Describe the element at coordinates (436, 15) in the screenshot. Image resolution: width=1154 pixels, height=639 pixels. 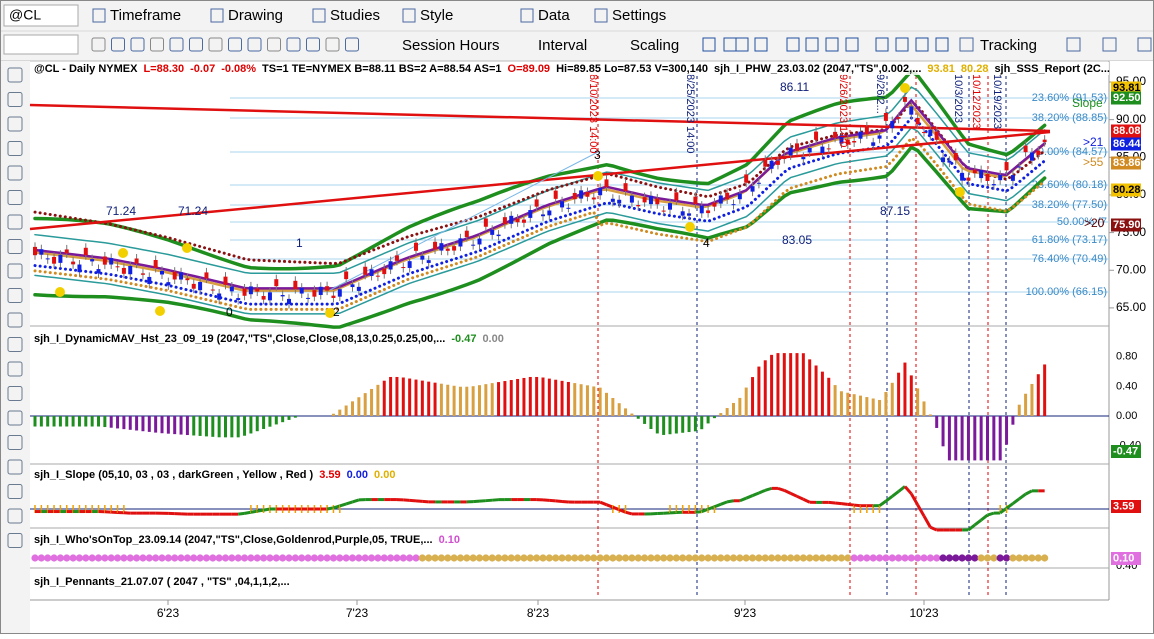
I see `menu: Style` at that location.